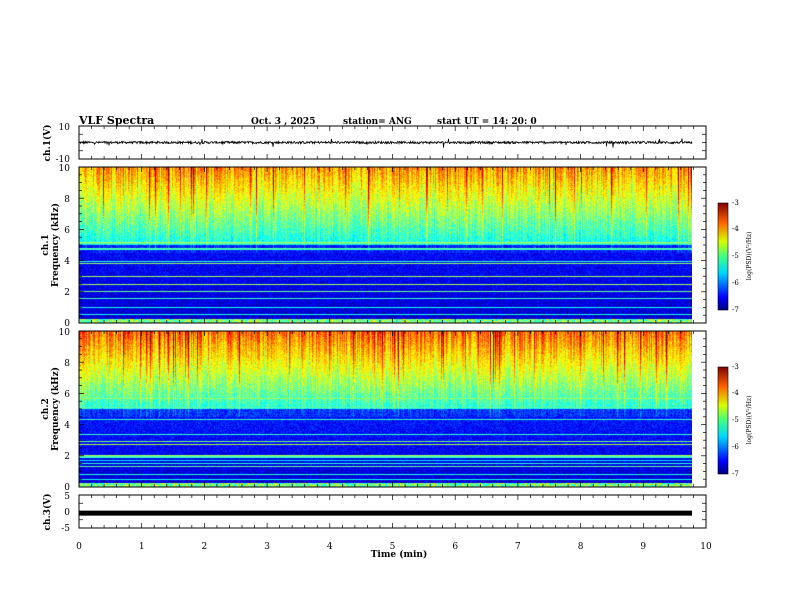 This screenshot has width=792, height=612. Describe the element at coordinates (518, 547) in the screenshot. I see `xtick-7: 7` at that location.